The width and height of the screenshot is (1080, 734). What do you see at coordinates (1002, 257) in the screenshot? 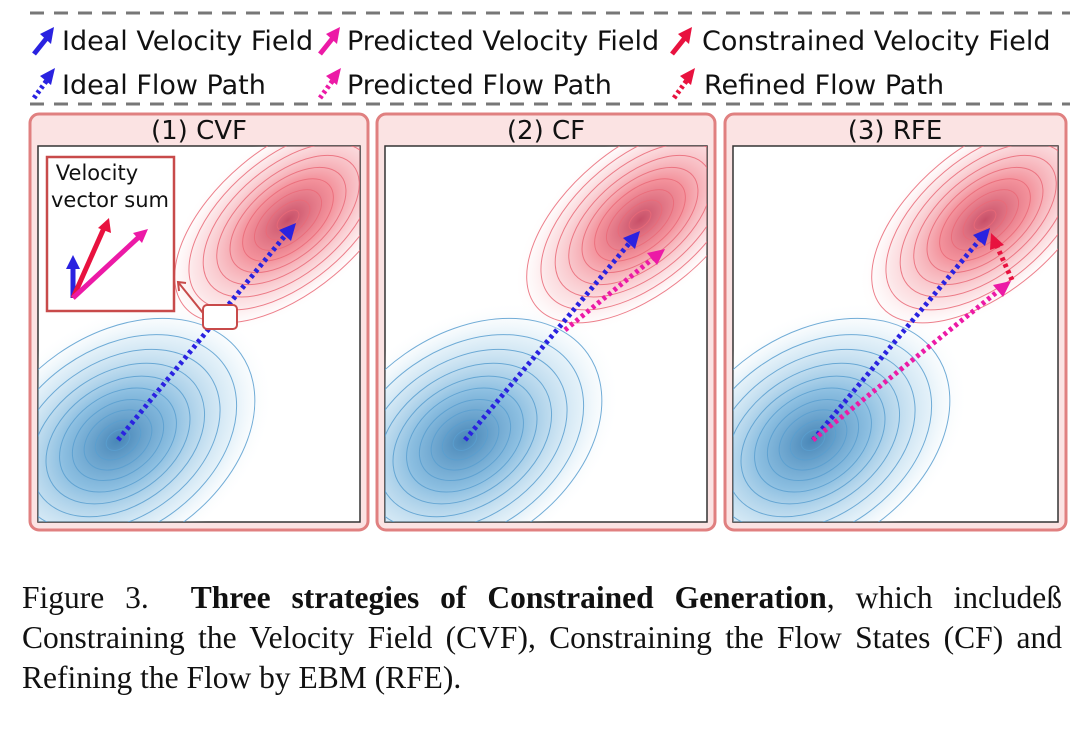
I see `refined-flow-path` at bounding box center [1002, 257].